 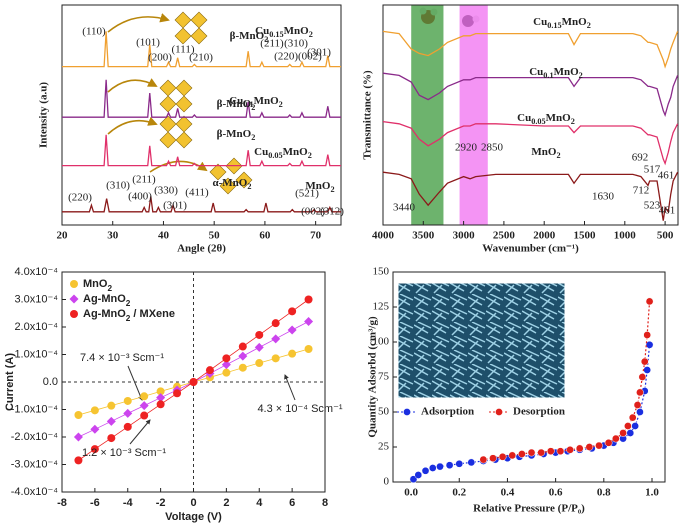 What do you see at coordinates (265, 236) in the screenshot?
I see `x-tick-label: 60` at bounding box center [265, 236].